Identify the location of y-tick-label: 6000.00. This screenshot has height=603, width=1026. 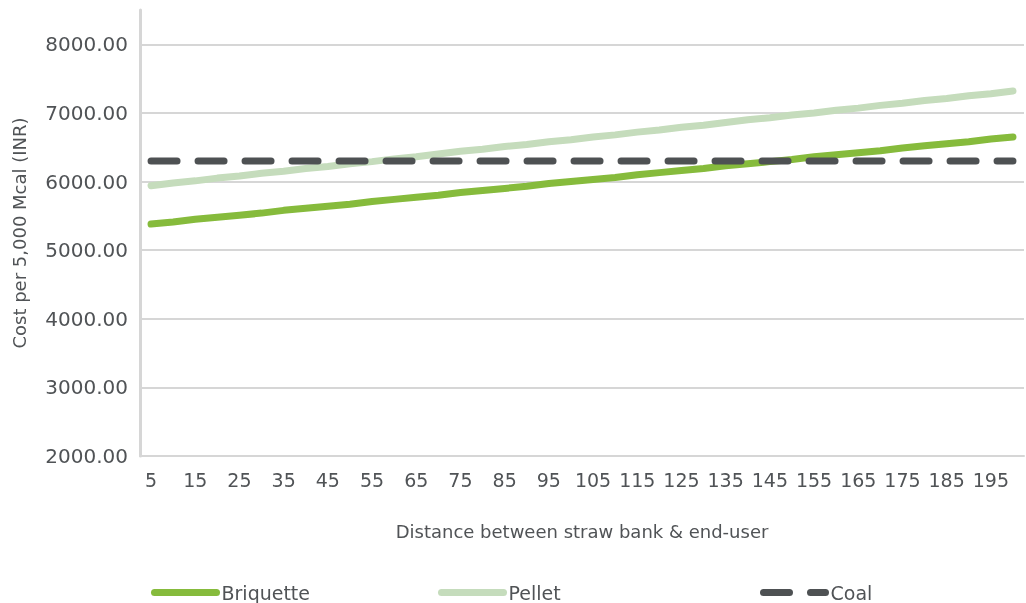
(86, 181).